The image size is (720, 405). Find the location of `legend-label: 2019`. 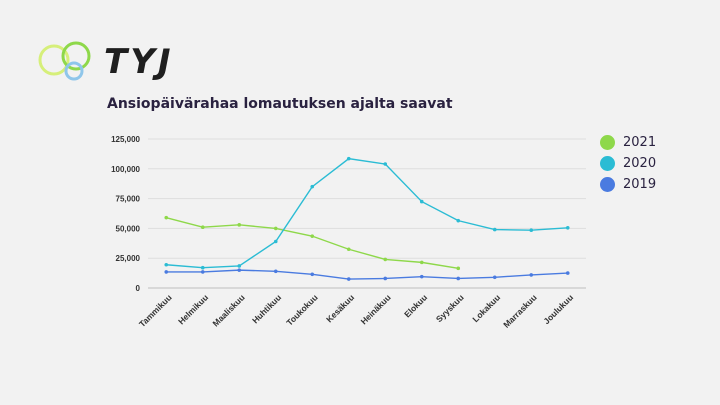

legend-label: 2019 is located at coordinates (640, 184).